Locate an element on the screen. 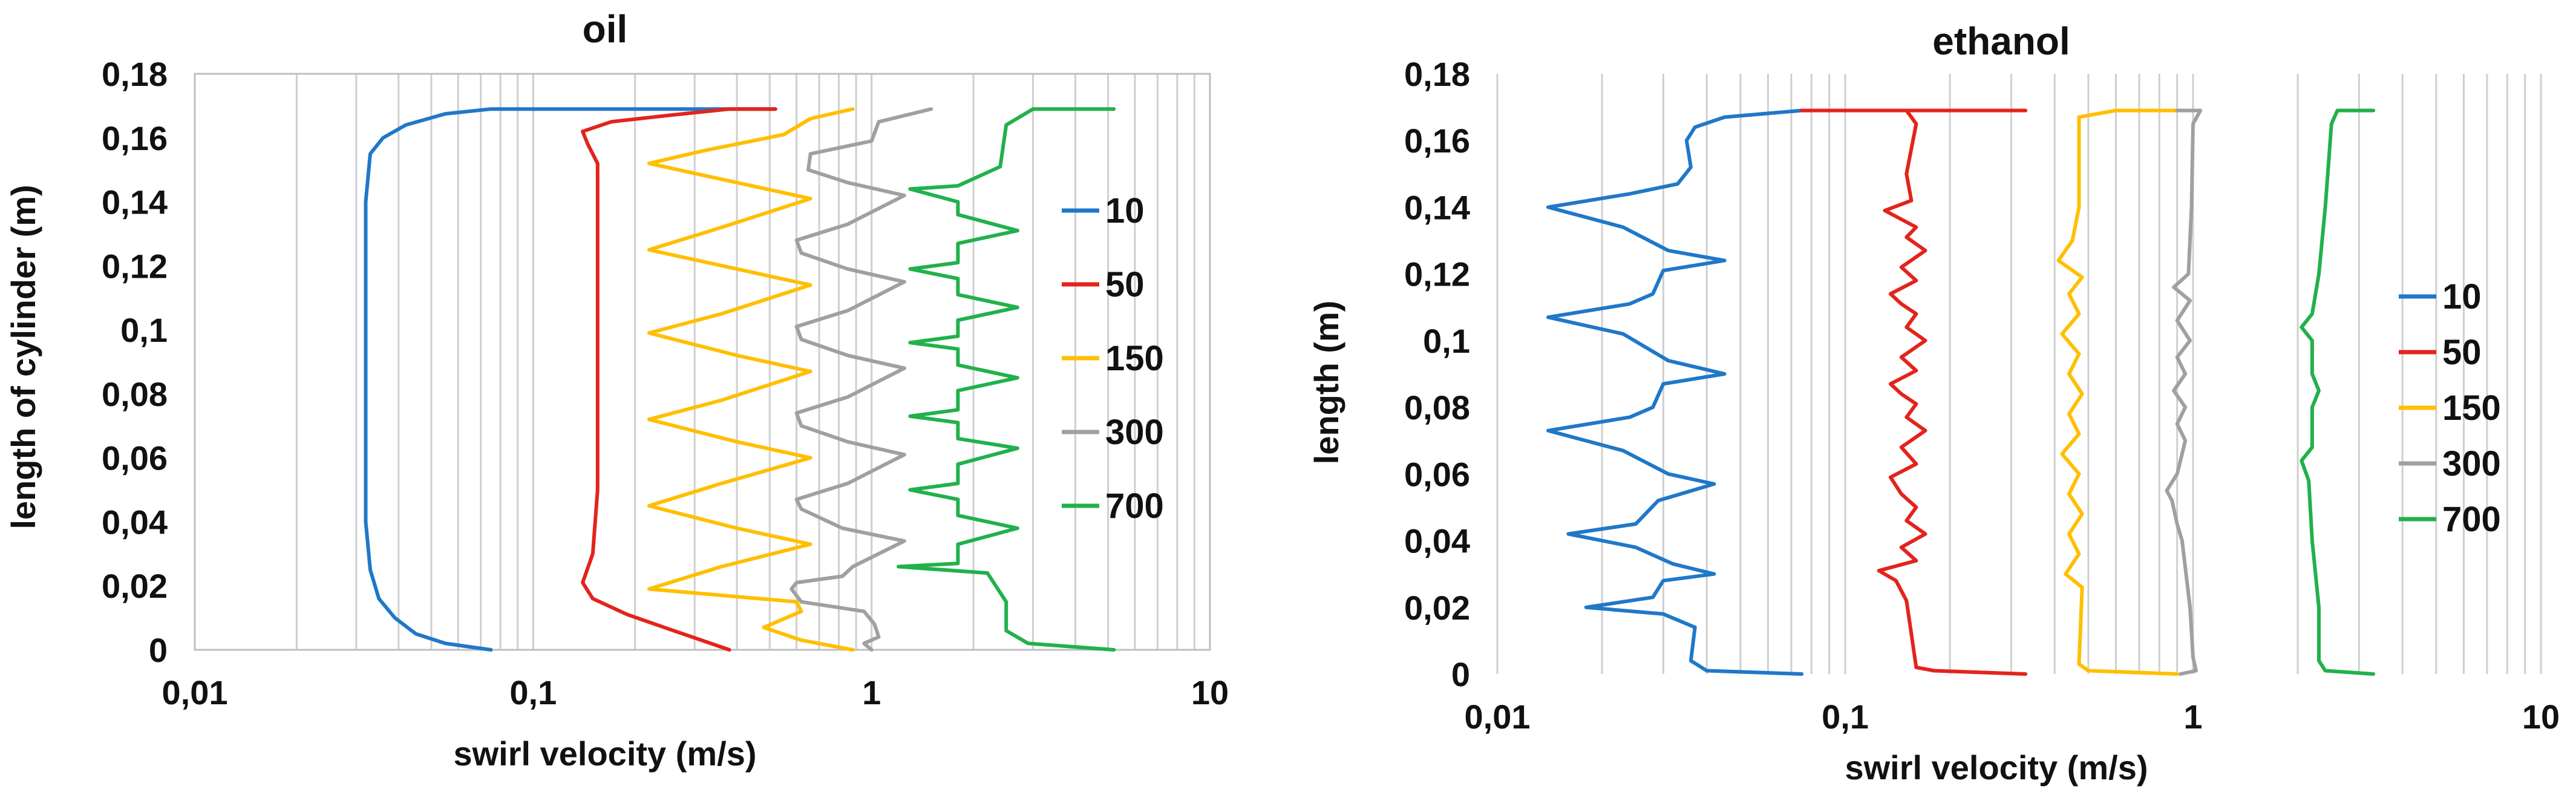  chart-oil-title: oil is located at coordinates (605, 29).